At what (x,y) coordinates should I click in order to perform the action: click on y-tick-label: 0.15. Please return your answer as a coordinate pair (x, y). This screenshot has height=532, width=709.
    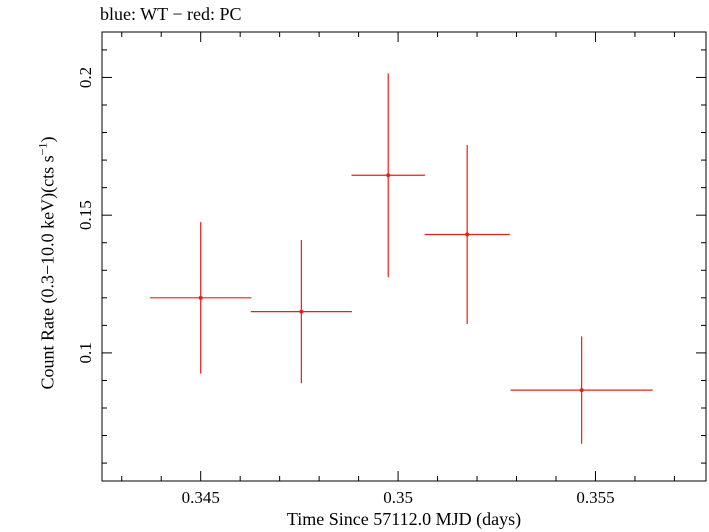
    Looking at the image, I should click on (85, 215).